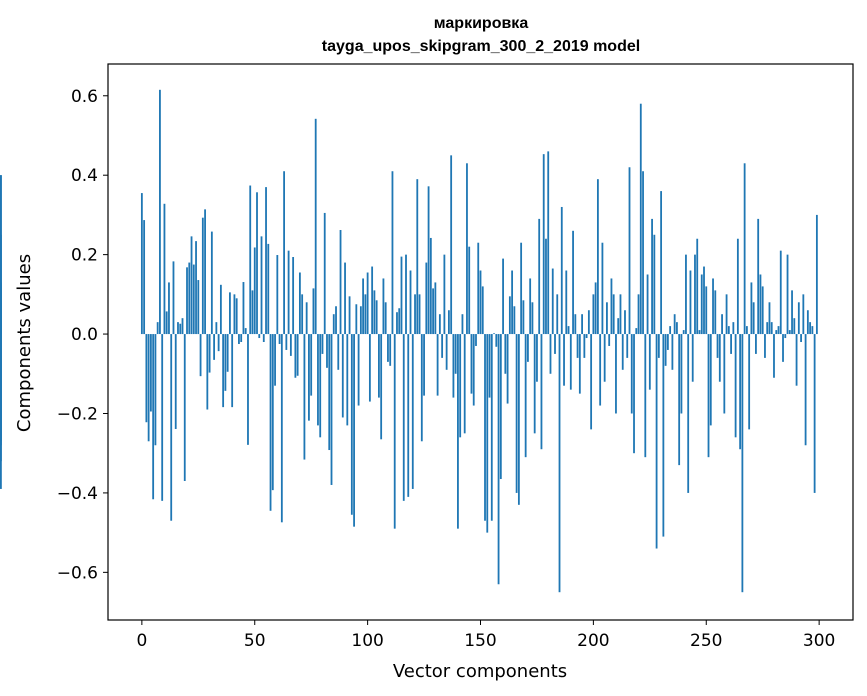 The width and height of the screenshot is (867, 696). I want to click on y-tick-label: 0.0, so click(84, 335).